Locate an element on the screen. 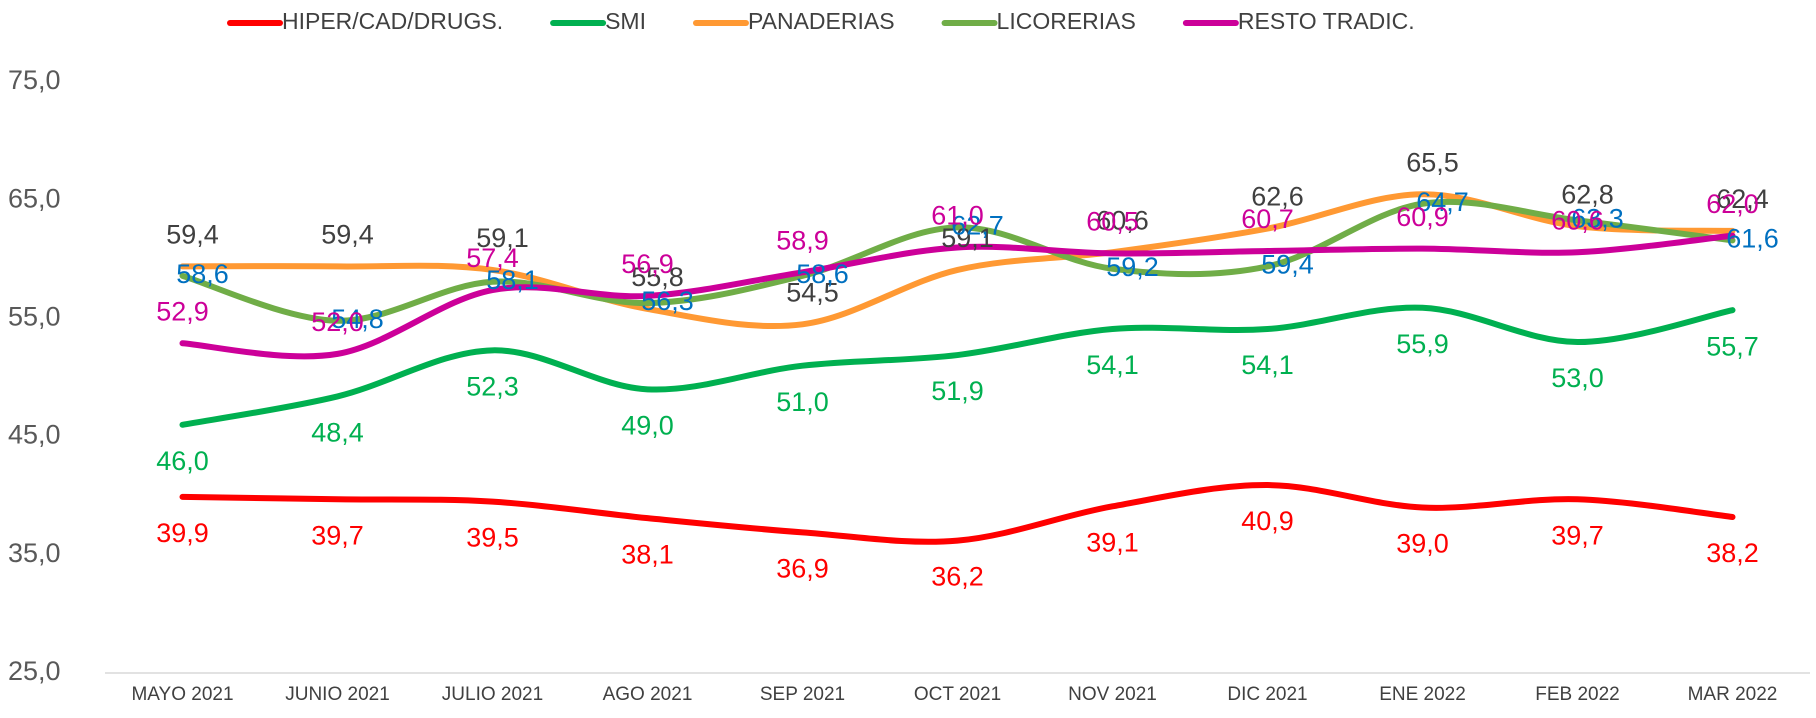  data-label: 56,3 is located at coordinates (667, 301).